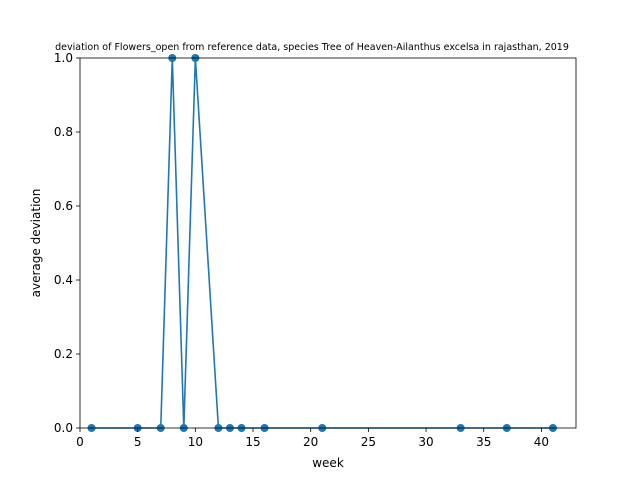 This screenshot has width=640, height=480. I want to click on y-tick-label: 0.2, so click(63, 354).